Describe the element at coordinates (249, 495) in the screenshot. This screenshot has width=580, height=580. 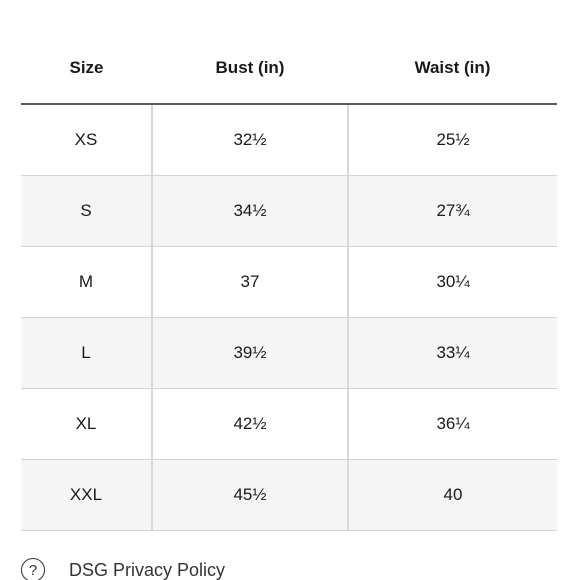
I see `bust-cell: 45½` at that location.